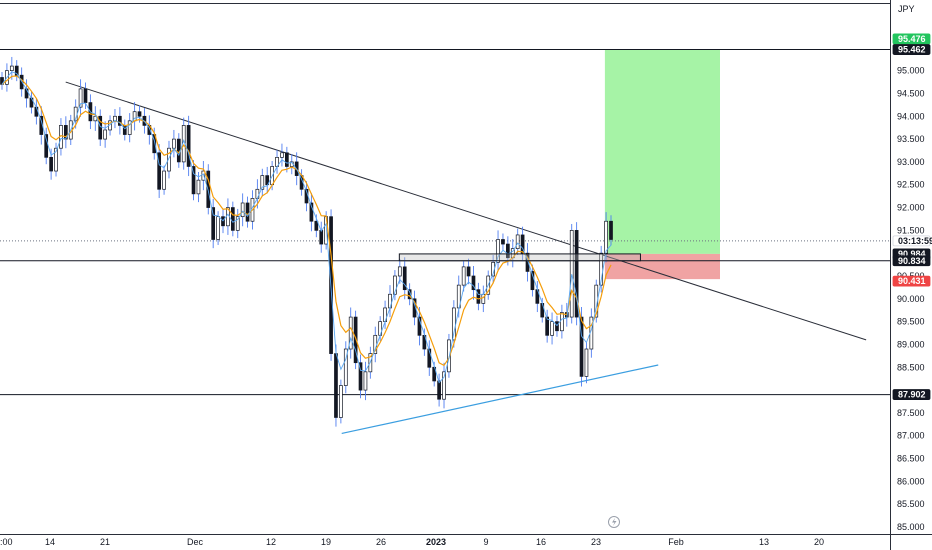 The image size is (932, 550). What do you see at coordinates (50, 542) in the screenshot?
I see `time-tick-label: 14` at bounding box center [50, 542].